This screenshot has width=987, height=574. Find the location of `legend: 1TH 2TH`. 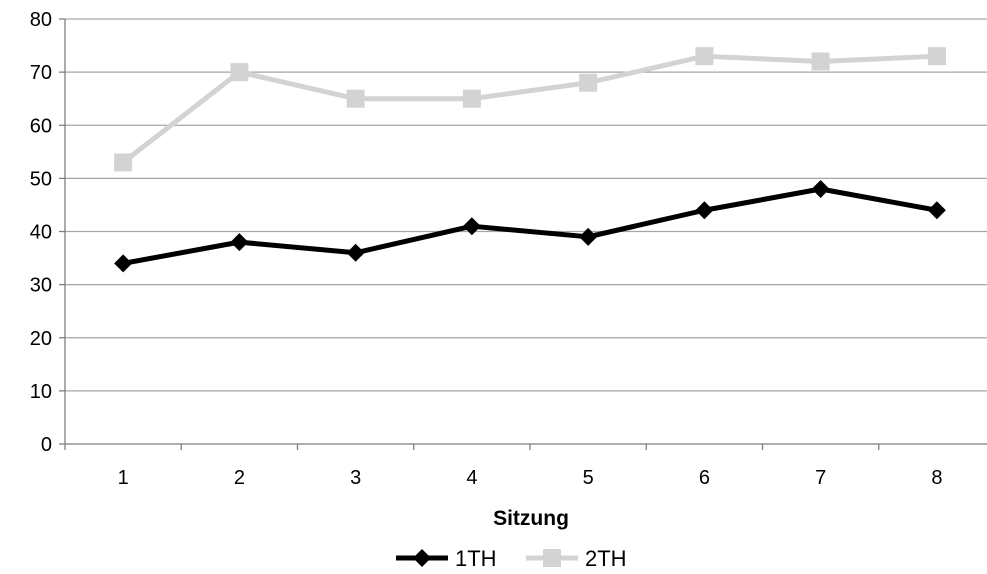

legend: 1TH 2TH is located at coordinates (511, 558).